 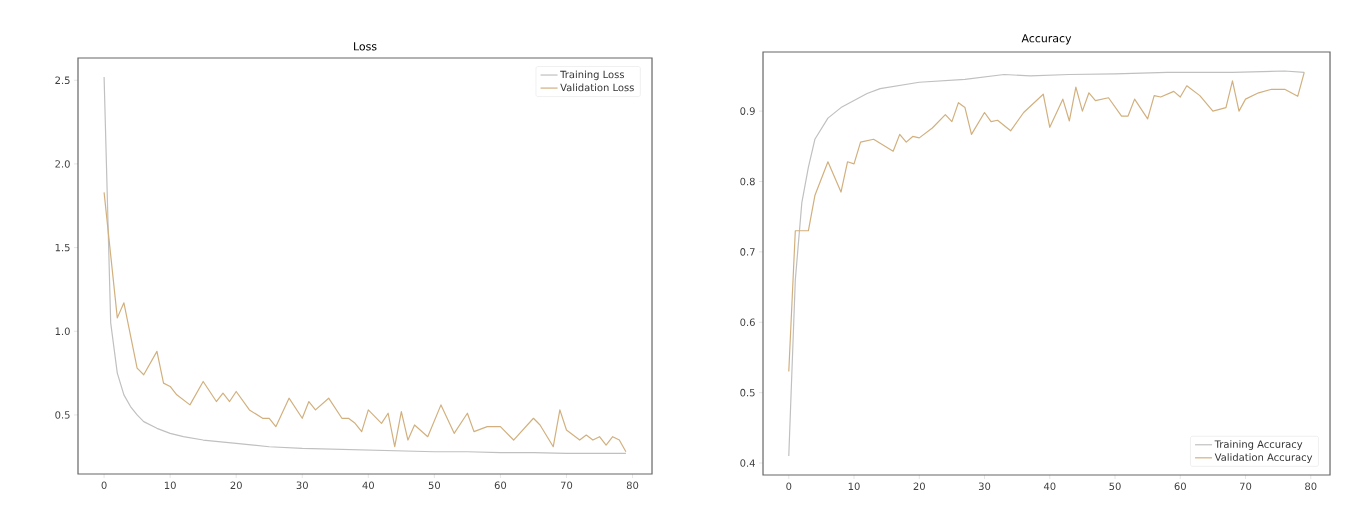 I want to click on chart-title: Accuracy, so click(x=1046, y=39).